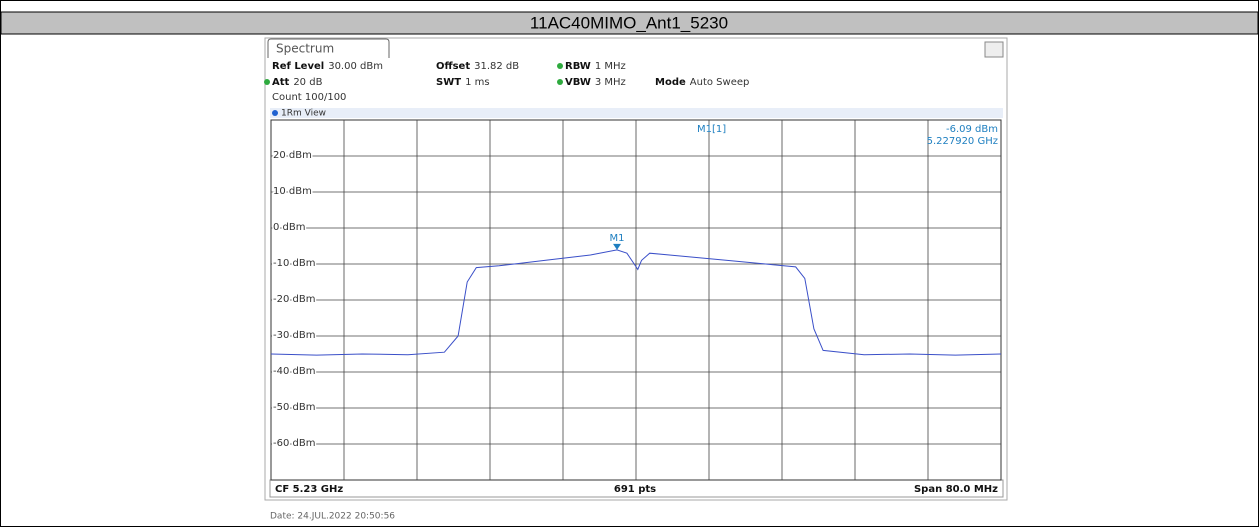 This screenshot has width=1259, height=527. I want to click on marker-readout: M1[1], so click(711, 129).